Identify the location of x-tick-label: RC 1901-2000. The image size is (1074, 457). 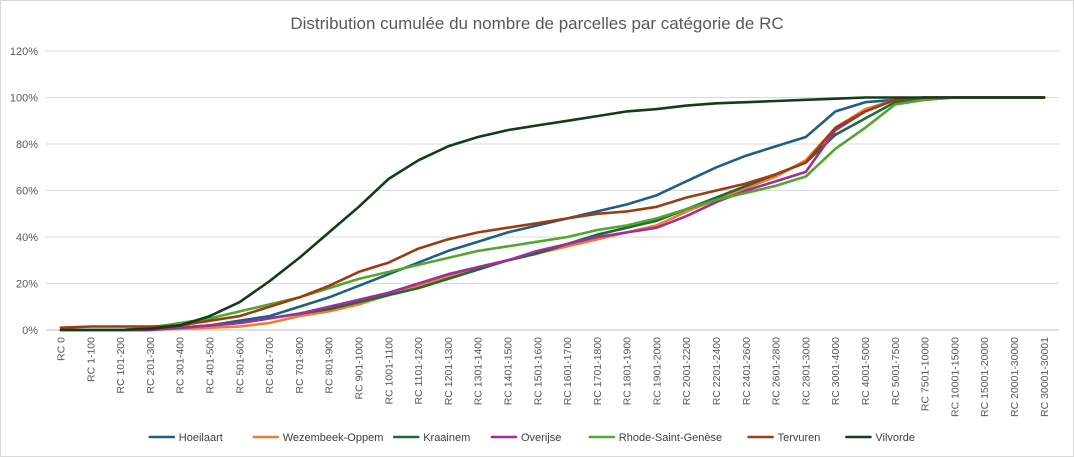
(657, 371).